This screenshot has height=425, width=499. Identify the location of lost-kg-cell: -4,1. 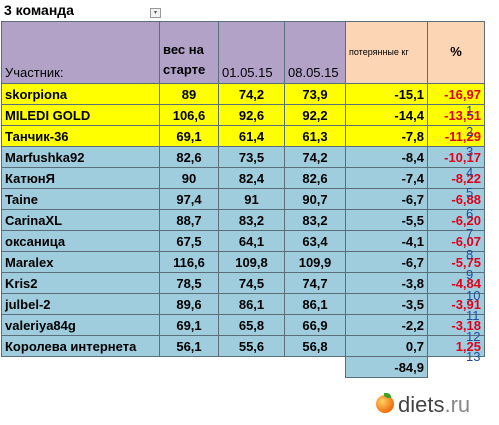
(386, 241).